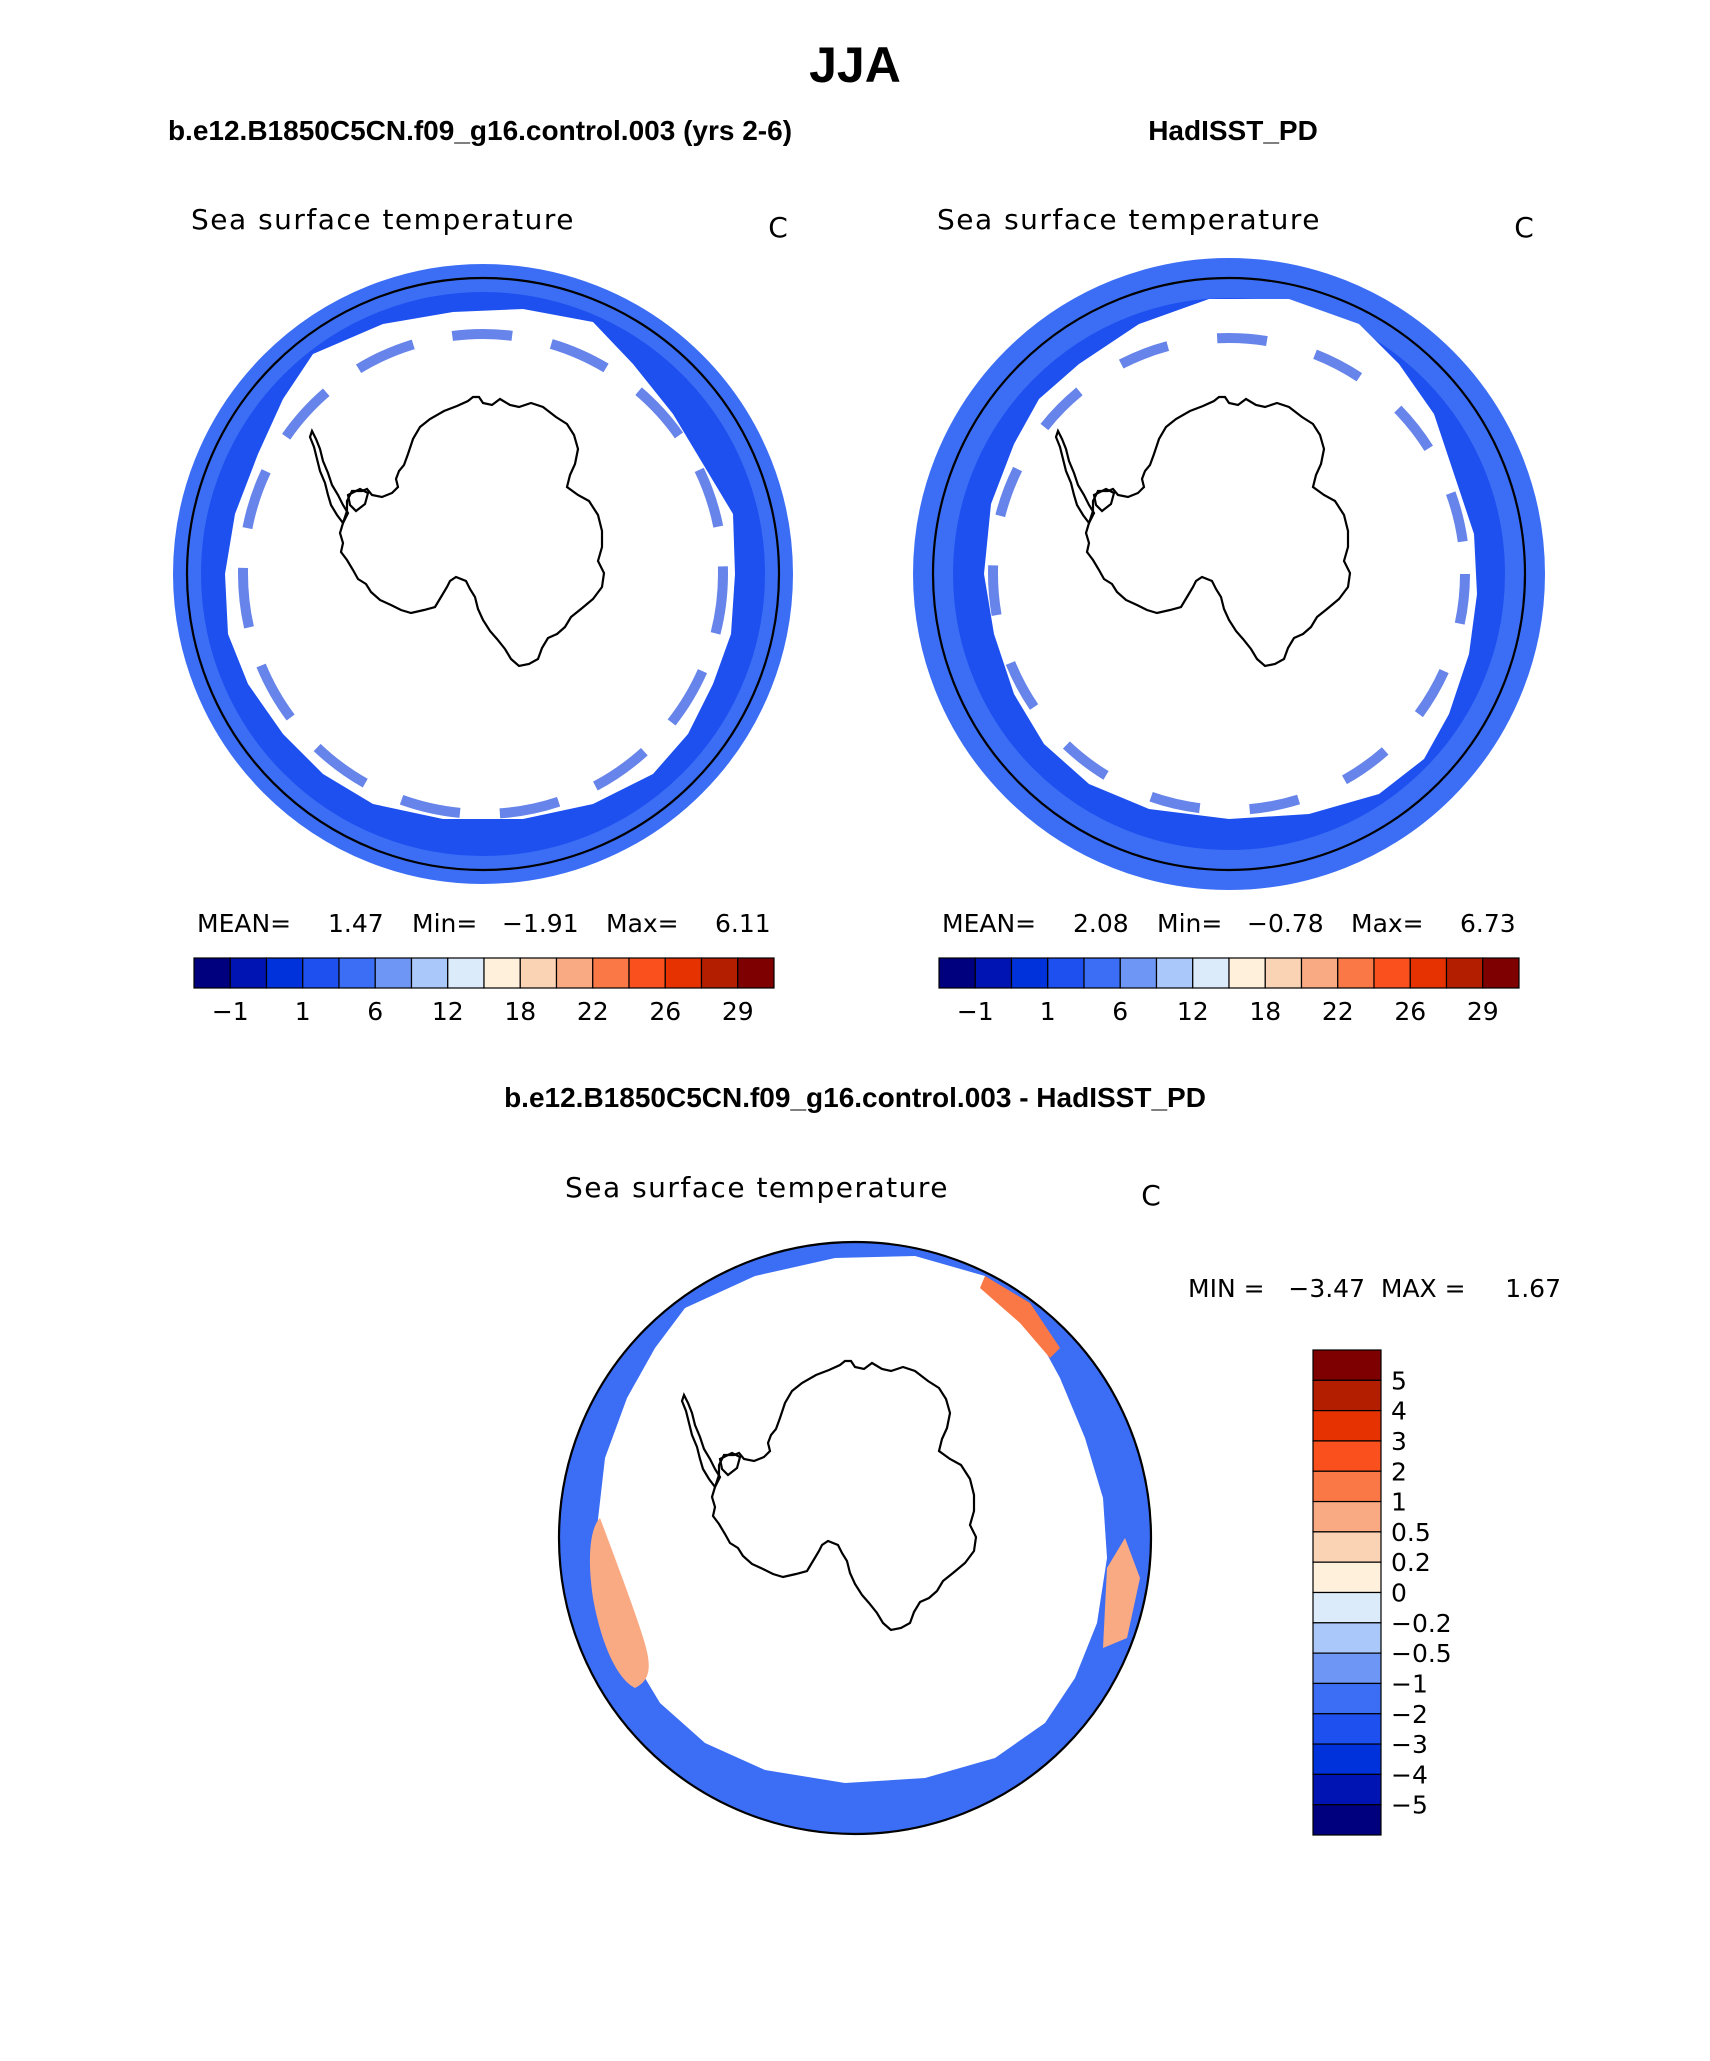 The image size is (1710, 2061). What do you see at coordinates (1121, 1593) in the screenshot?
I see `warm-anomaly-east` at bounding box center [1121, 1593].